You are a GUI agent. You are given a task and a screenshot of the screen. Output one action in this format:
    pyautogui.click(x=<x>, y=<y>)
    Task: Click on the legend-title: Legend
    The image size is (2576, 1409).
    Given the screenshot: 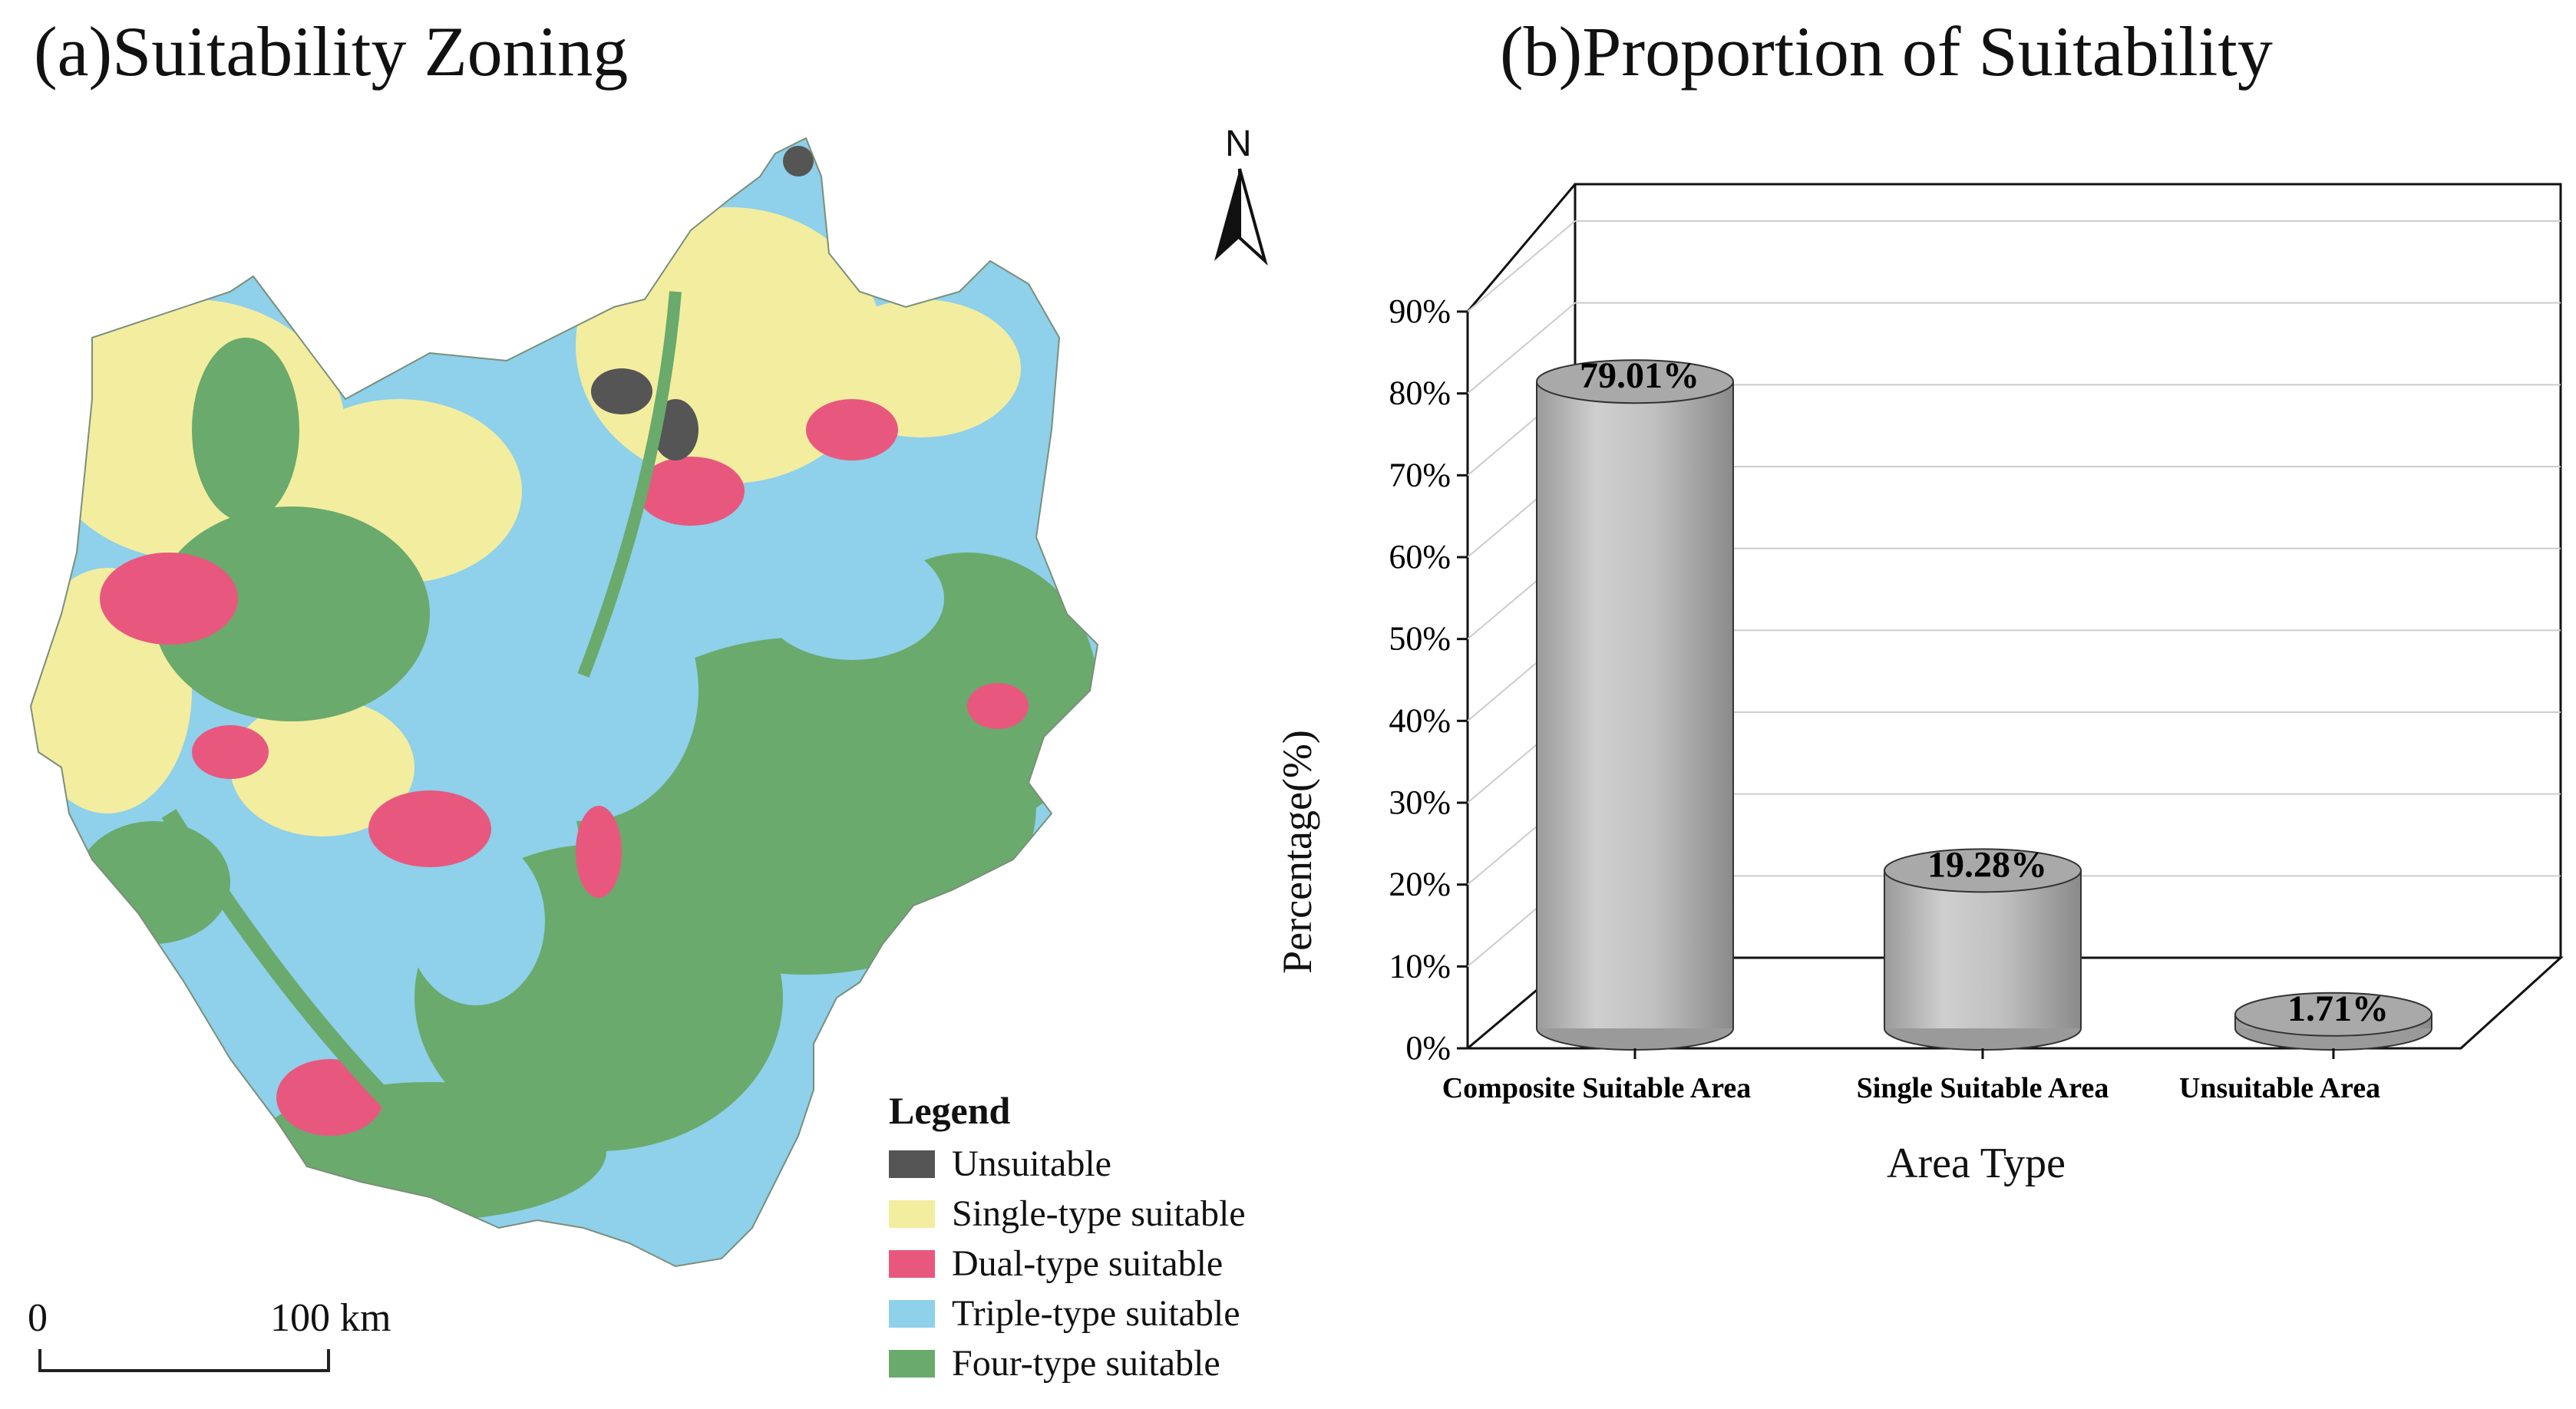 What is the action you would take?
    pyautogui.click(x=950, y=1111)
    